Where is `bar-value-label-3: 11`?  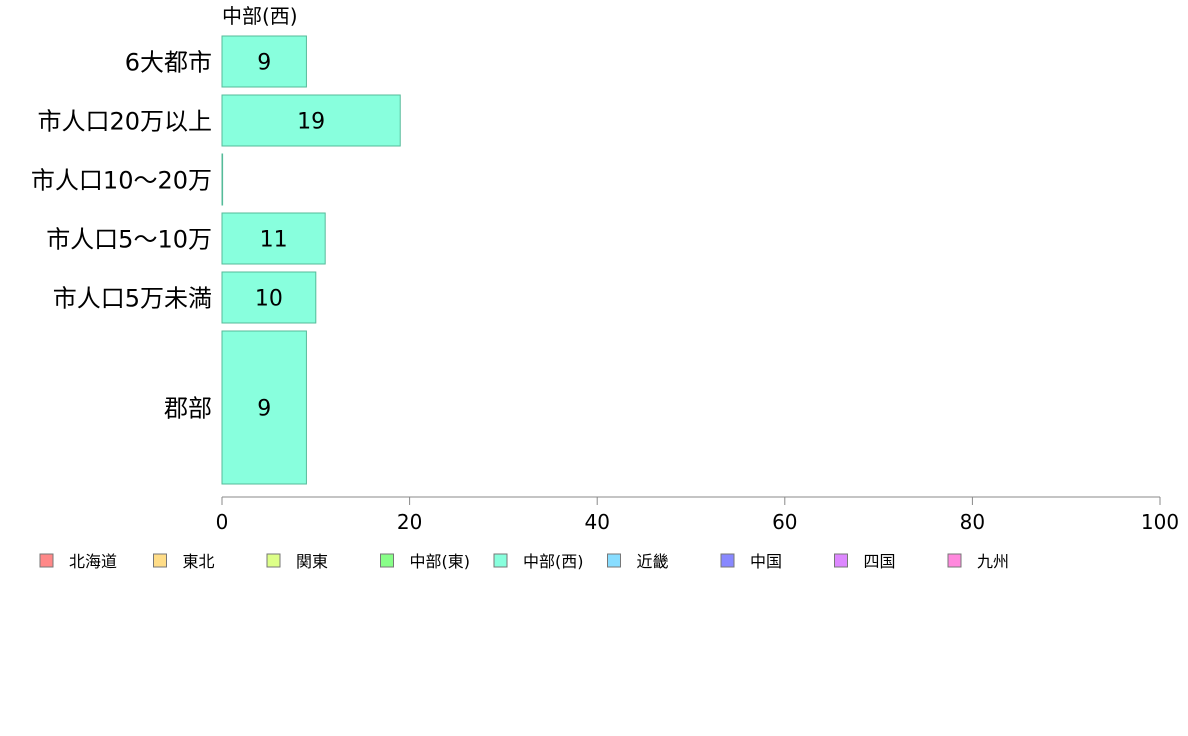
bar-value-label-3: 11 is located at coordinates (274, 240).